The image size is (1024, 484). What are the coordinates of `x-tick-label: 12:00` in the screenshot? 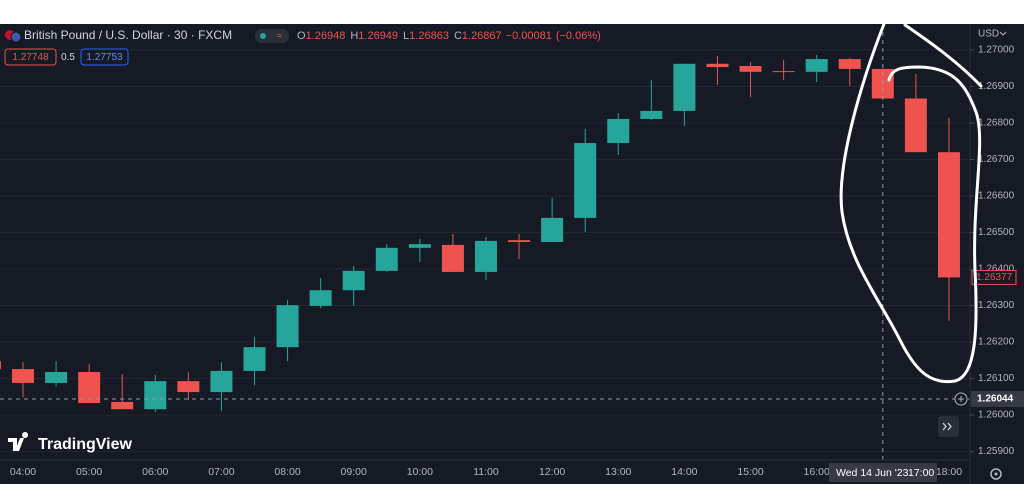 It's located at (552, 472).